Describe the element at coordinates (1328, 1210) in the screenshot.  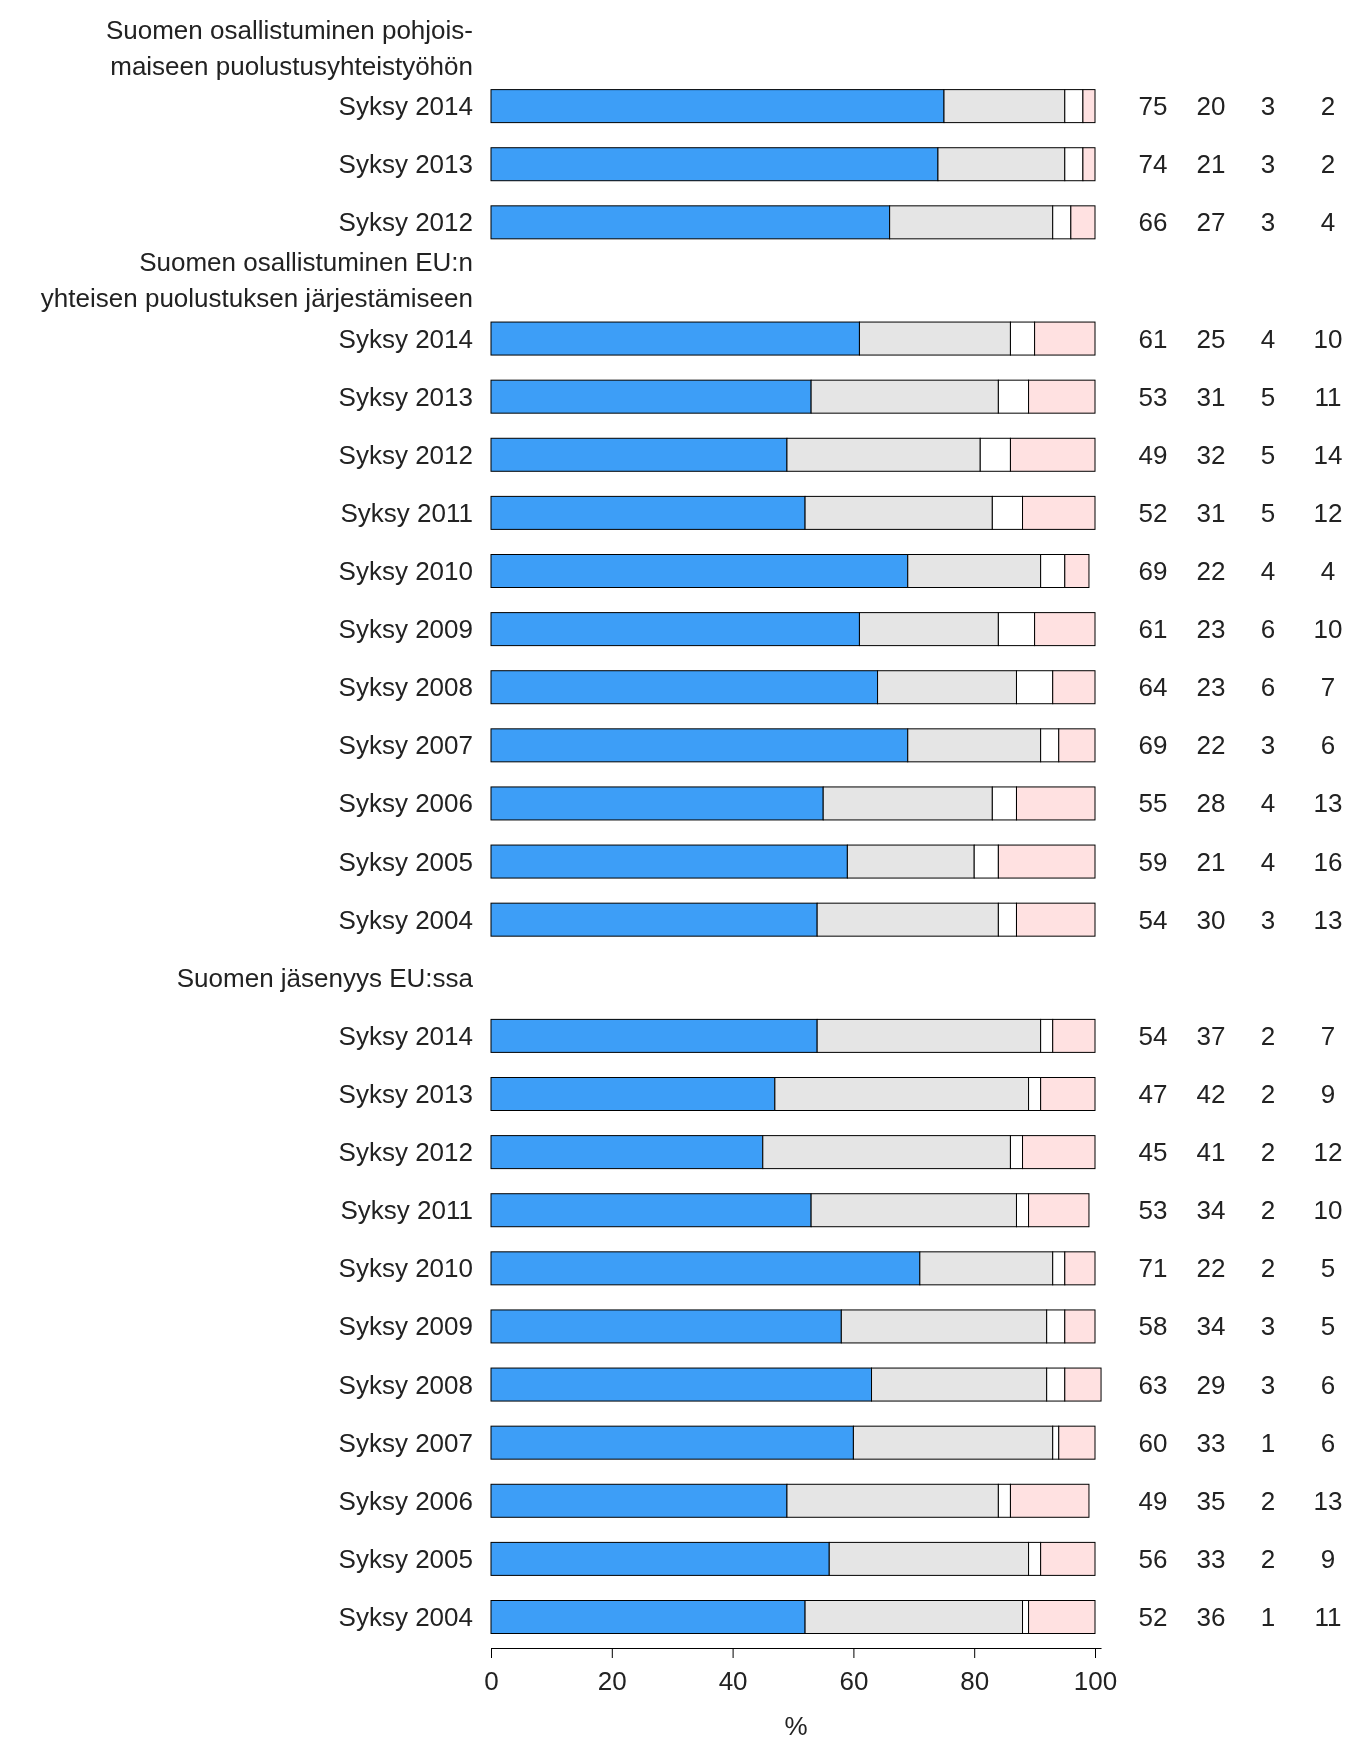
I see `data-label: 10` at that location.